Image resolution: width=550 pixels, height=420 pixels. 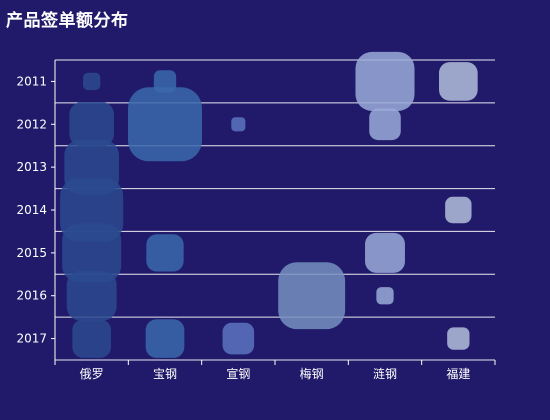 What do you see at coordinates (31, 124) in the screenshot?
I see `y-tick-label-2012: 2012` at bounding box center [31, 124].